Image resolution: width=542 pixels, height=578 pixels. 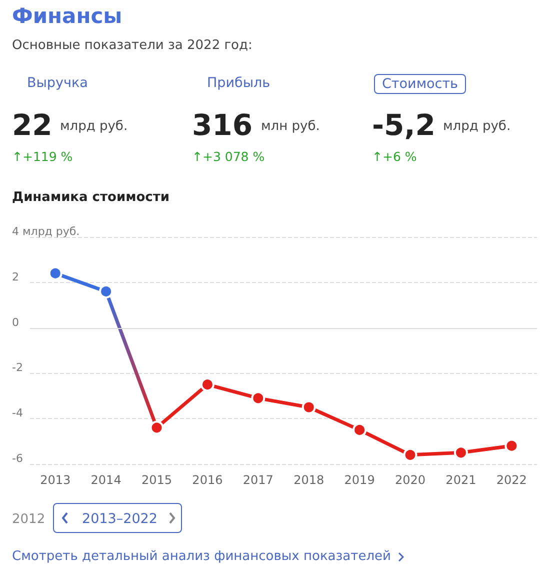 I want to click on x-tick-label: 2013, so click(x=55, y=480).